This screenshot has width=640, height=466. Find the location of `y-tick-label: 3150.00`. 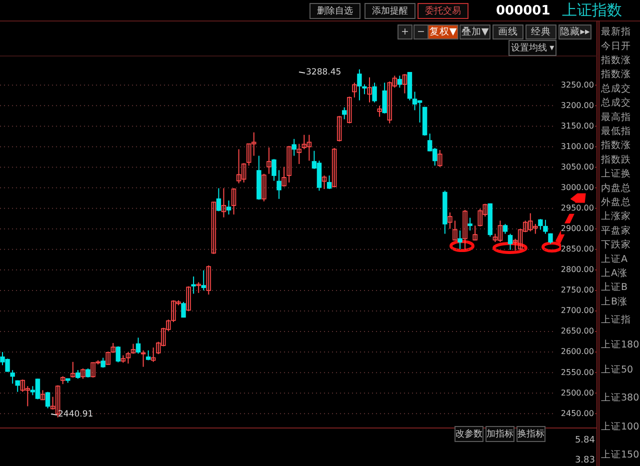

y-tick-label: 3150.00 is located at coordinates (577, 125).